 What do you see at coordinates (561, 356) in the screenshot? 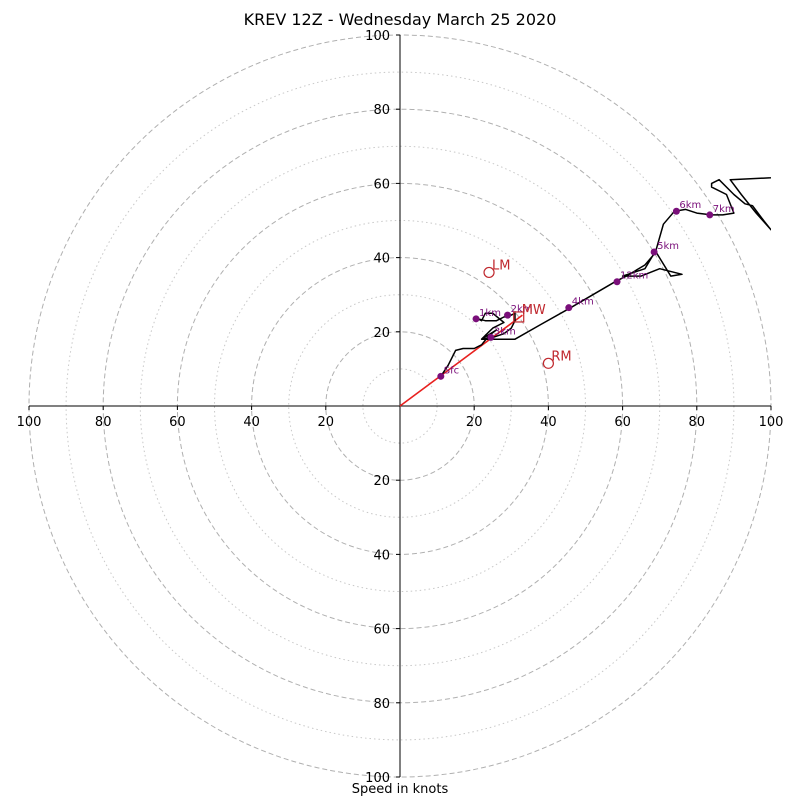
I see `storm-motion-label: RM` at bounding box center [561, 356].